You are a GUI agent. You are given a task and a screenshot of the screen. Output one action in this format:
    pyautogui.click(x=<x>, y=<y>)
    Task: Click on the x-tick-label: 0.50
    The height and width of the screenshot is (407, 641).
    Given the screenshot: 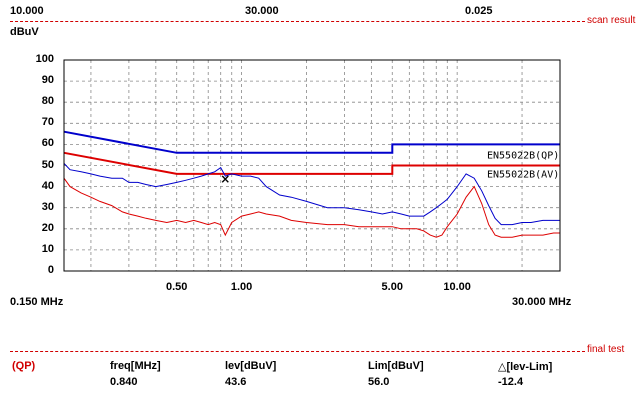 What is the action you would take?
    pyautogui.click(x=176, y=287)
    